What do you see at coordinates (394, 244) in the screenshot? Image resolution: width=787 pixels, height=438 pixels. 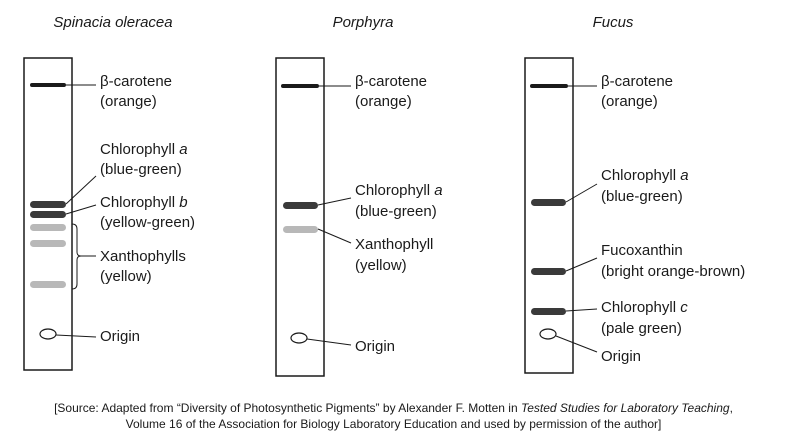 I see `label-xanthophyll: Xanthophyll` at bounding box center [394, 244].